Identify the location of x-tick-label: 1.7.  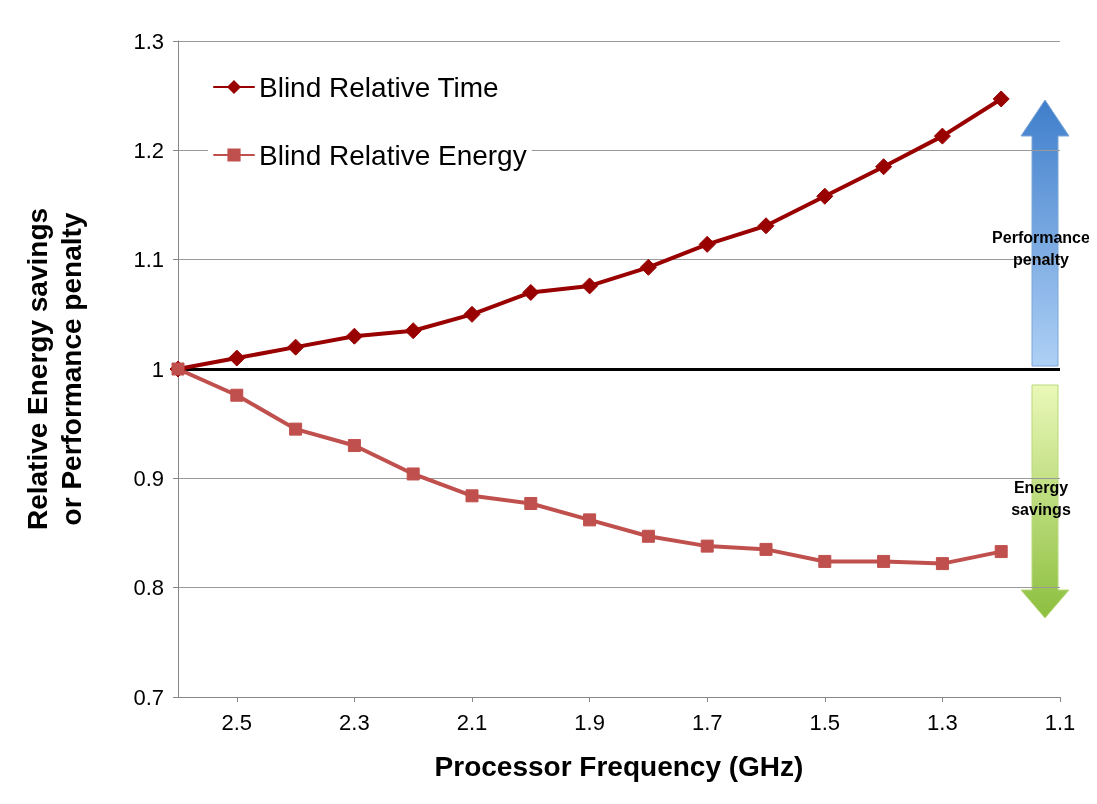
(707, 722).